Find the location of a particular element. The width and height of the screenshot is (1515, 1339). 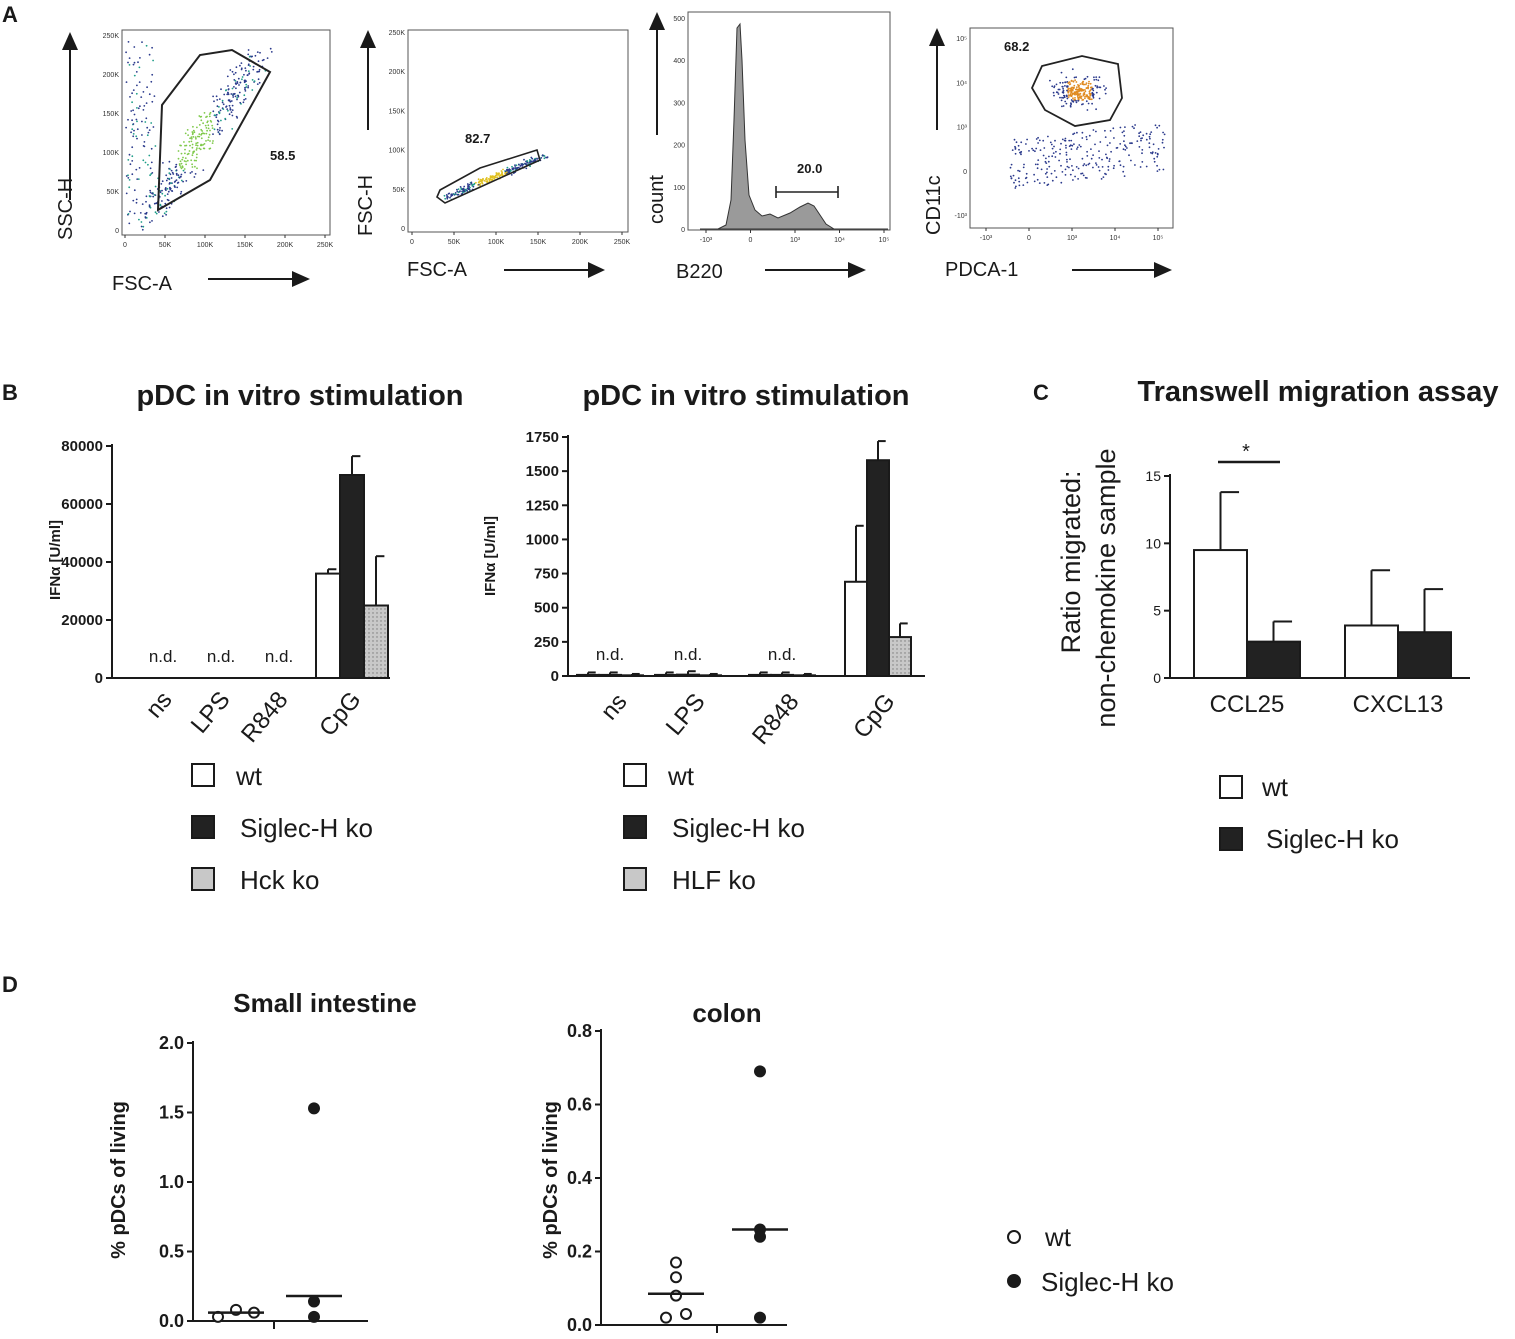

y-tick-label: 2.0 is located at coordinates (171, 1043).